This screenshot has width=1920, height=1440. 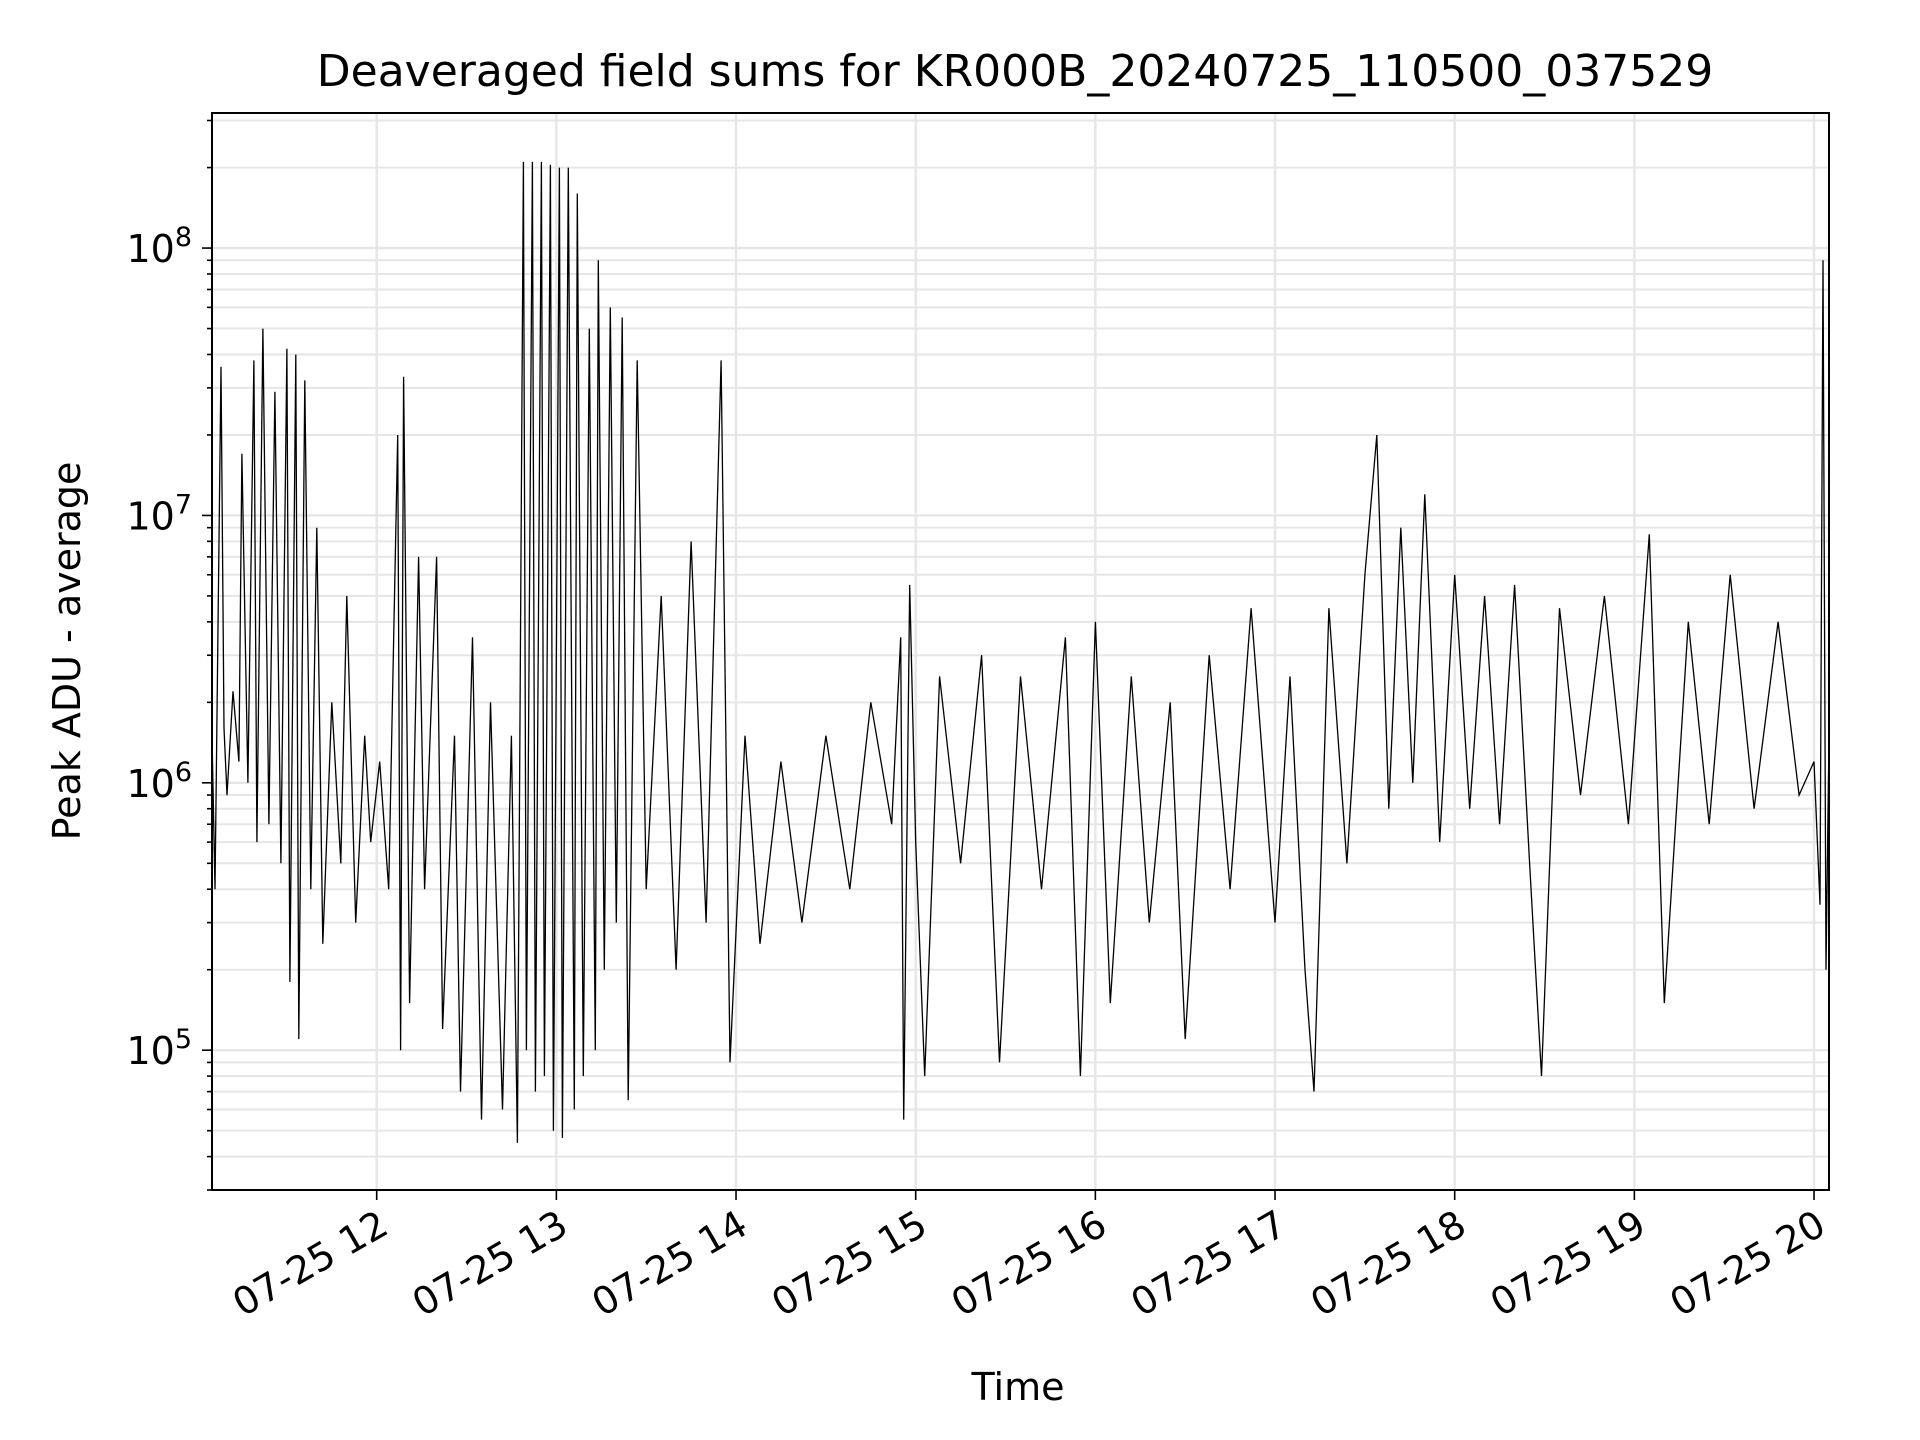 What do you see at coordinates (1018, 1387) in the screenshot?
I see `x-axis-label: Time` at bounding box center [1018, 1387].